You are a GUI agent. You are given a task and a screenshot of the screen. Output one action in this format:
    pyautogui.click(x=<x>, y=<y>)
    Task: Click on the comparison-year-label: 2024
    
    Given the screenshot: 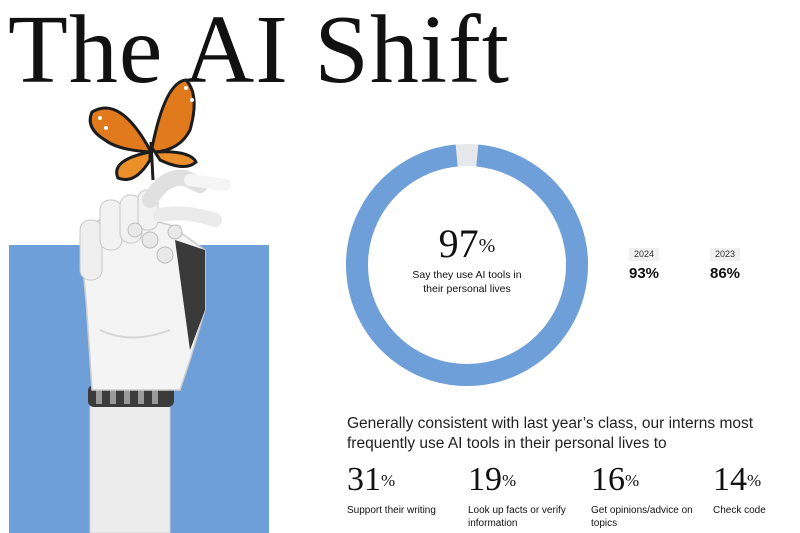 What is the action you would take?
    pyautogui.click(x=644, y=254)
    